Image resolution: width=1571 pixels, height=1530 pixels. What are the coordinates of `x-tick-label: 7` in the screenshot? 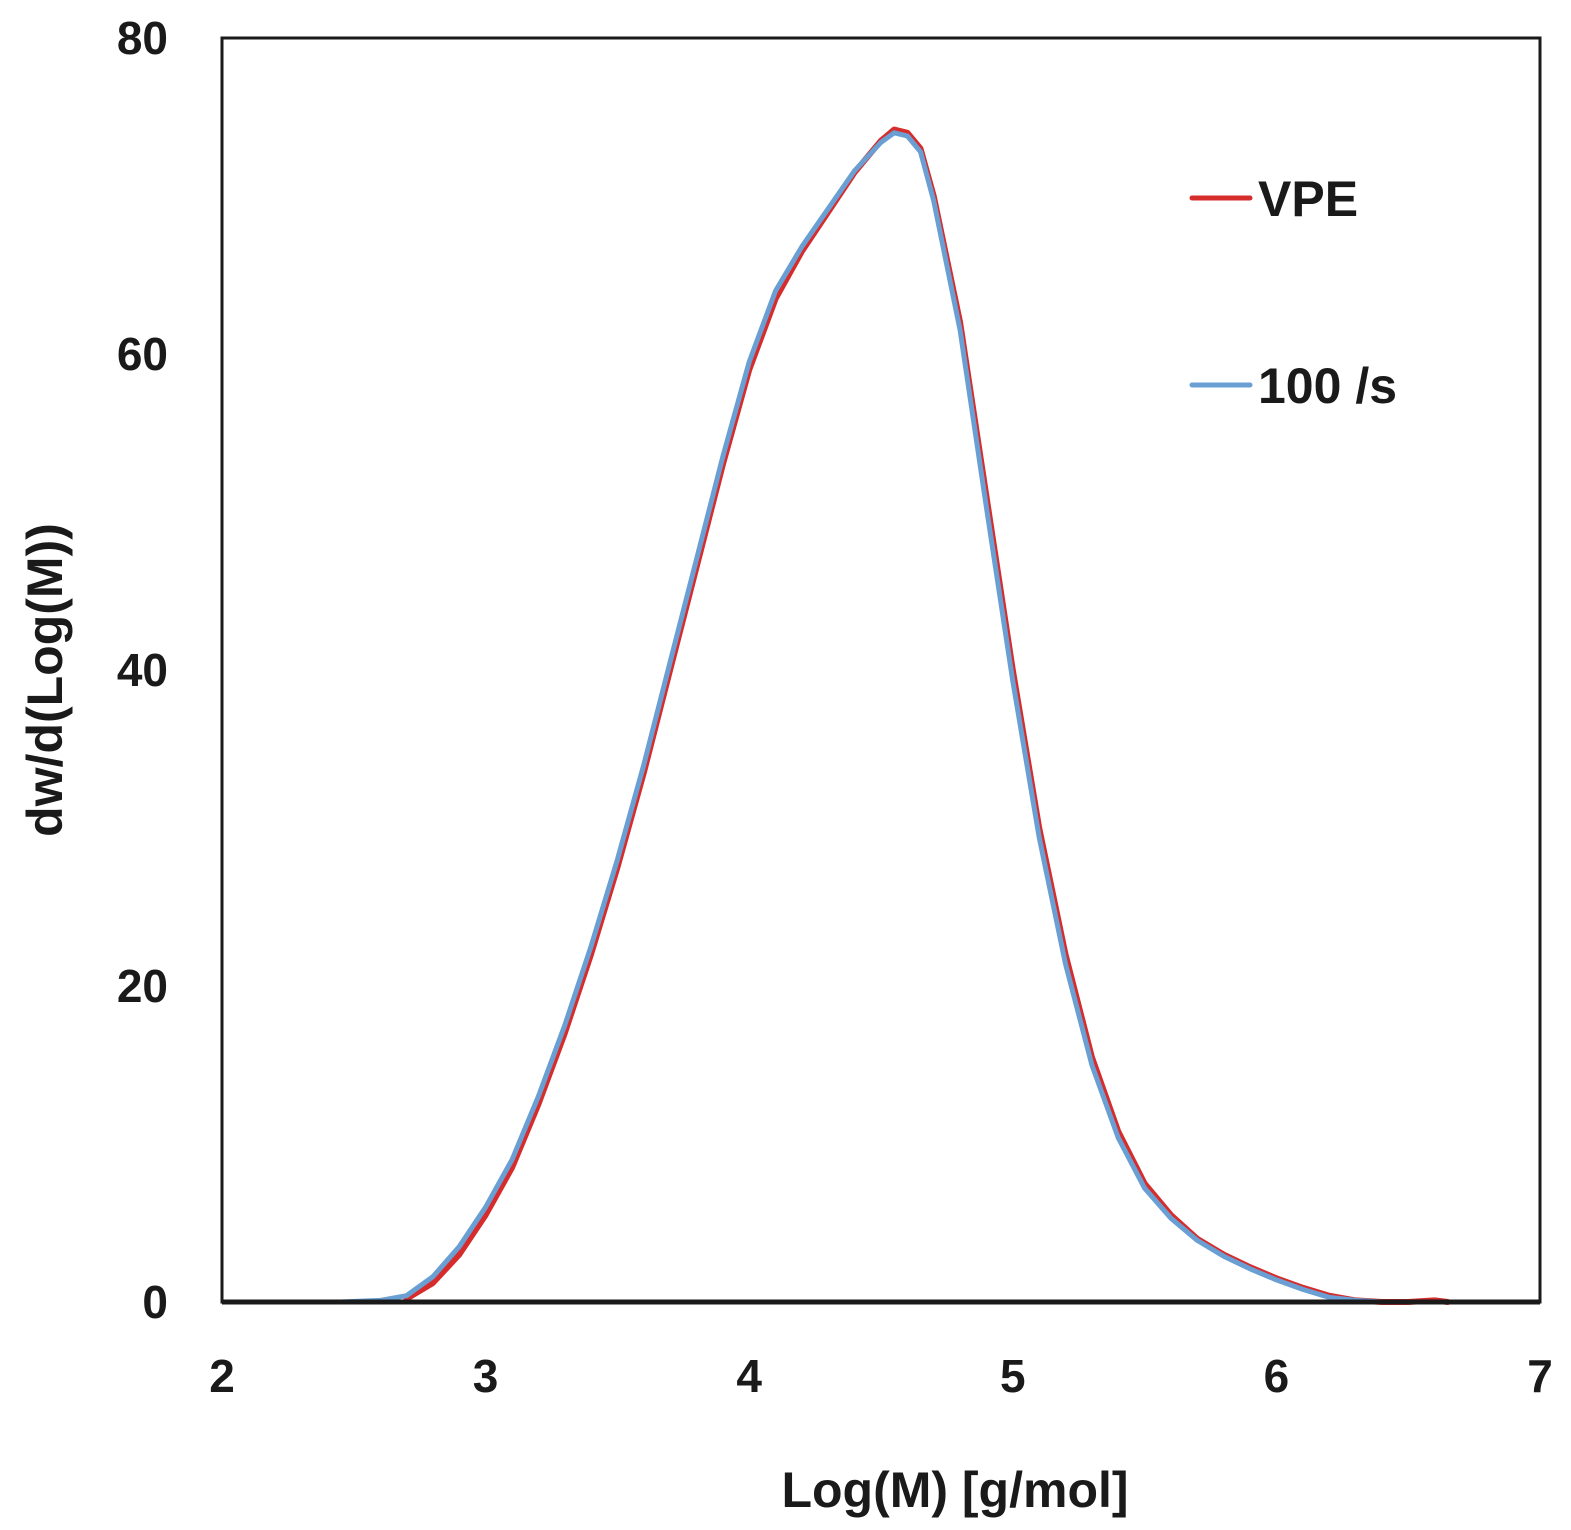 It's located at (1540, 1376).